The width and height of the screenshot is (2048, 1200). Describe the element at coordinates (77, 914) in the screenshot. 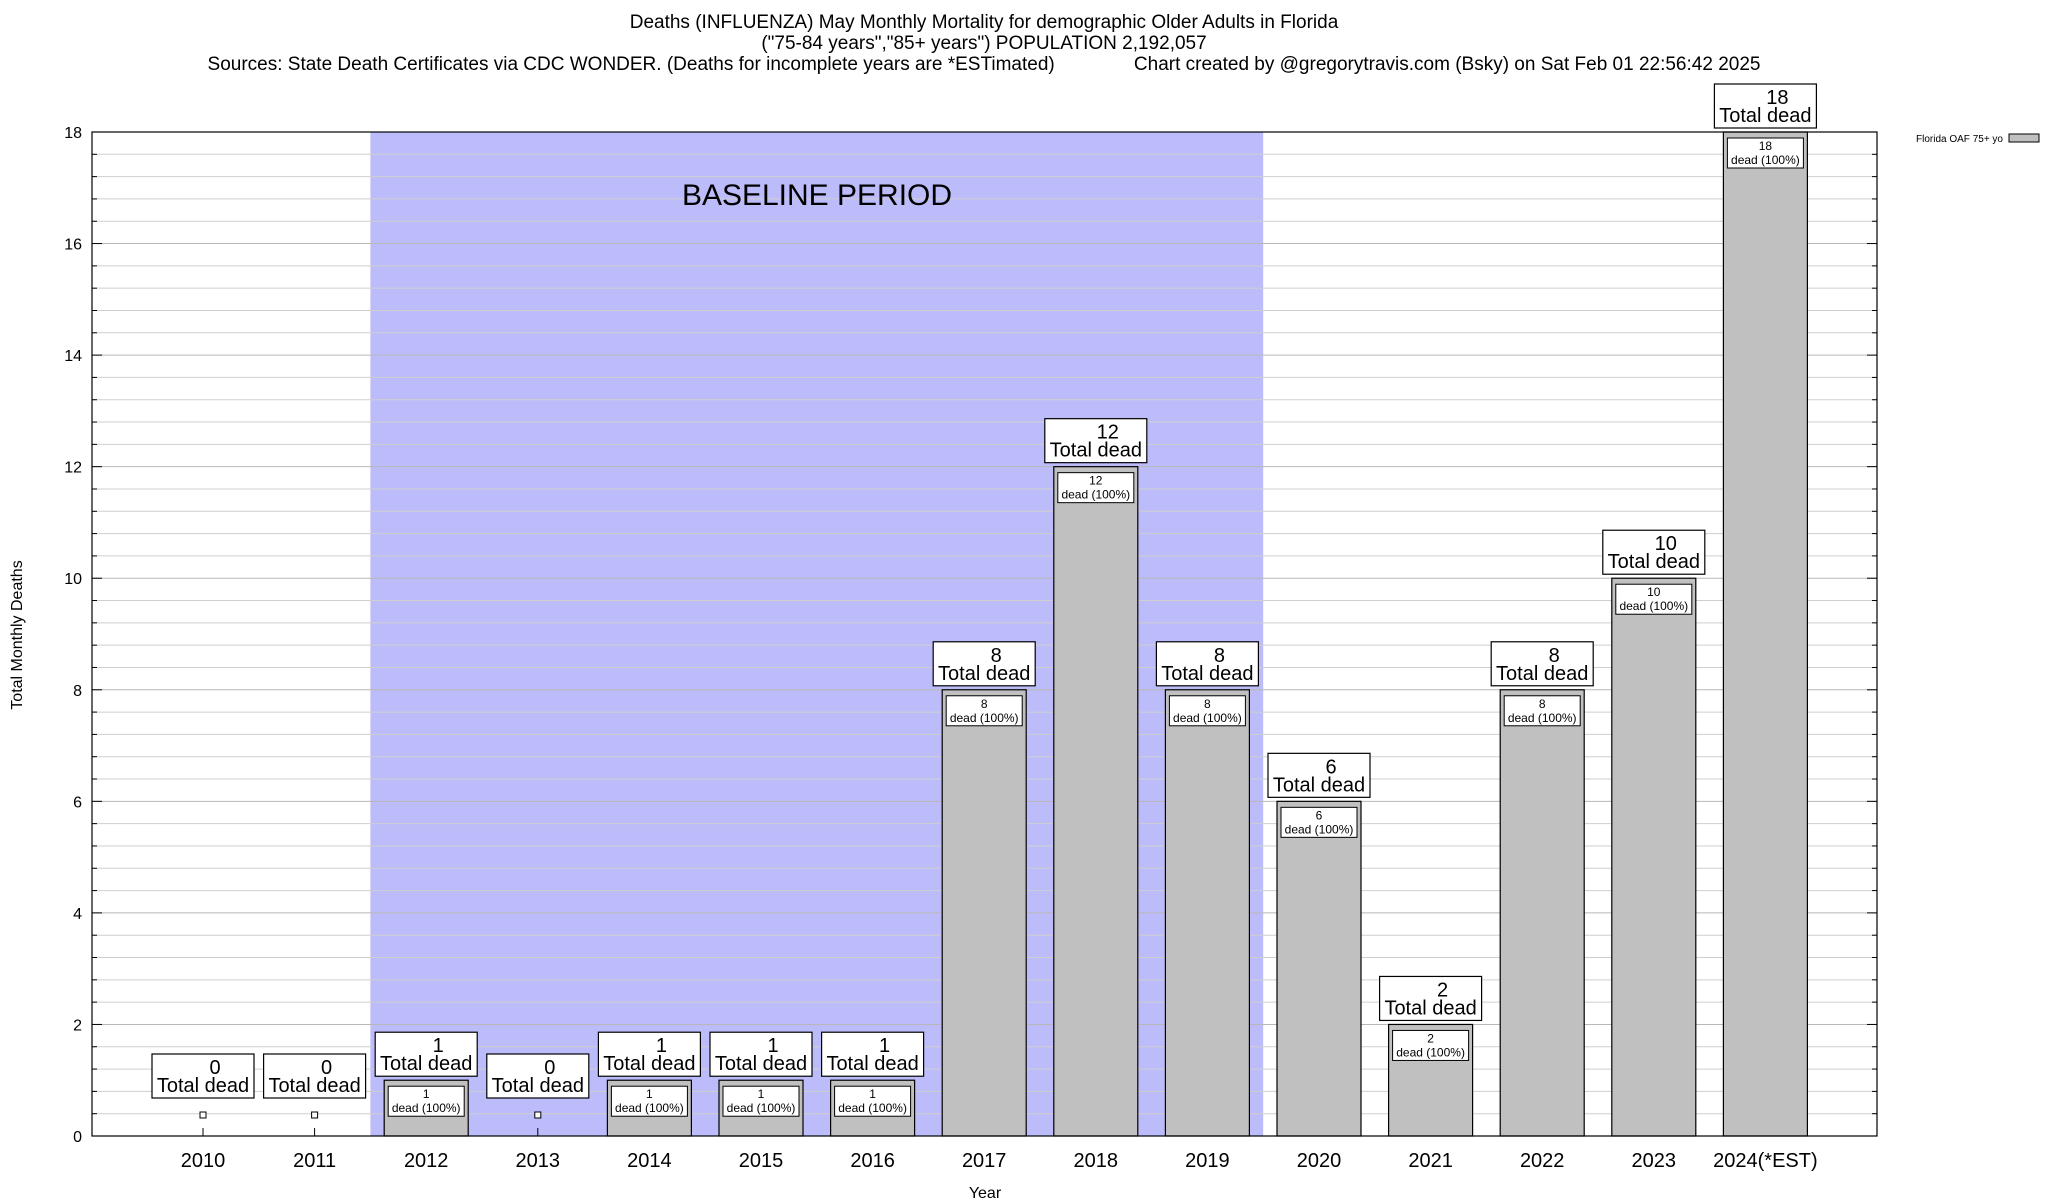

I see `y-tick-label: 4` at that location.